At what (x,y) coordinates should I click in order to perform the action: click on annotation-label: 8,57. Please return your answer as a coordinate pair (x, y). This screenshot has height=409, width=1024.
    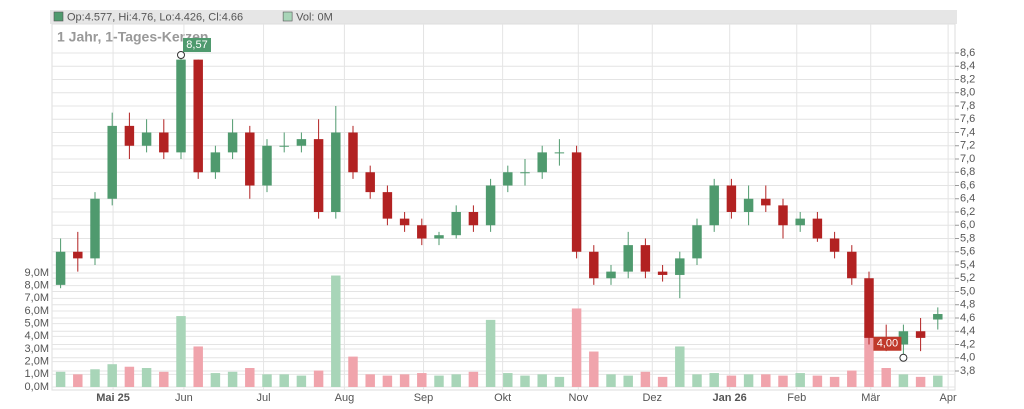
    Looking at the image, I should click on (196, 45).